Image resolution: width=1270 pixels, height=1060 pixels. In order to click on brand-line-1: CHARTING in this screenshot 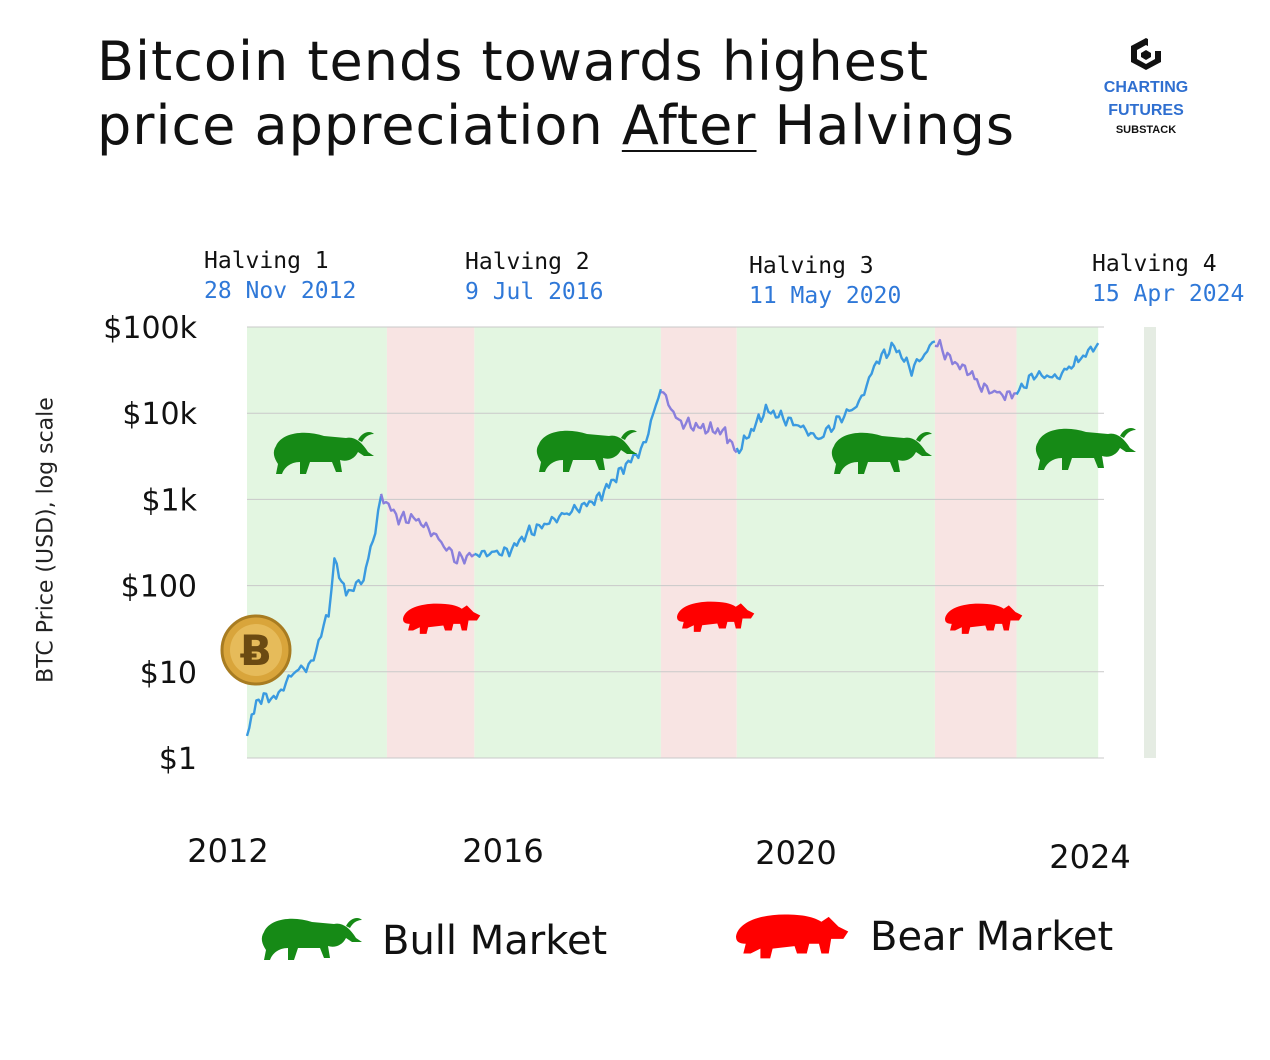, I will do `click(1146, 87)`.